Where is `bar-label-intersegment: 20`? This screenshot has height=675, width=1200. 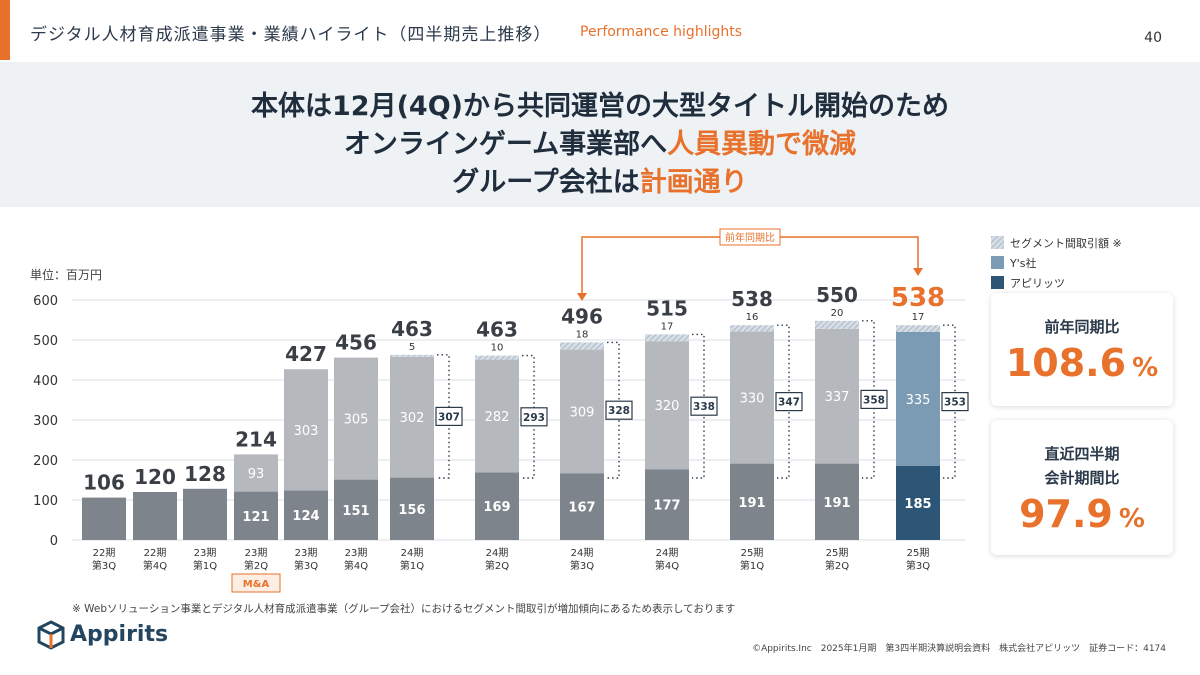
bar-label-intersegment: 20 is located at coordinates (837, 313).